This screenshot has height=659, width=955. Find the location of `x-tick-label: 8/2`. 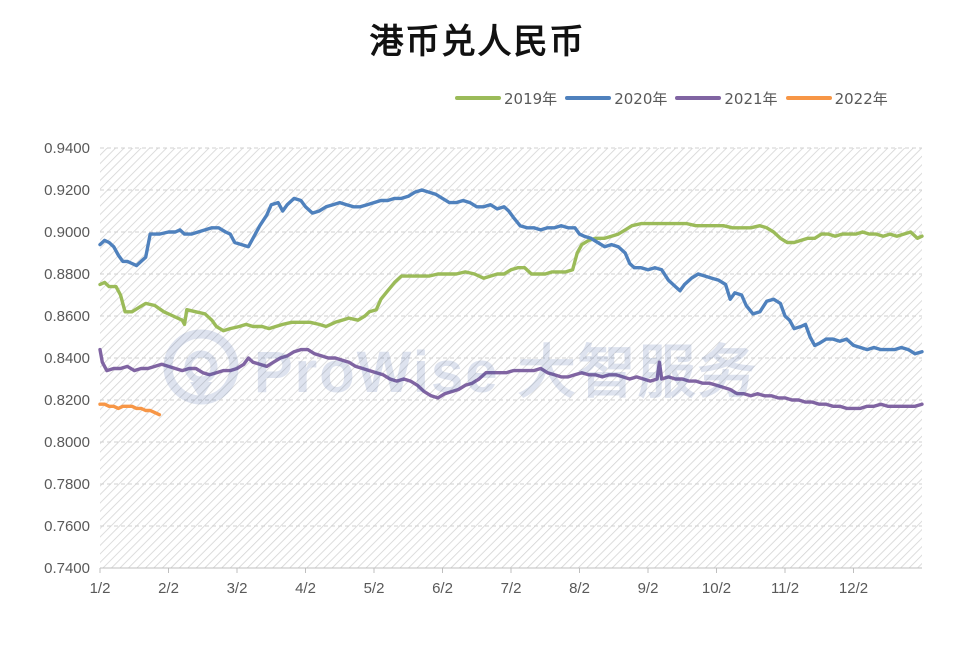

x-tick-label: 8/2 is located at coordinates (579, 588).